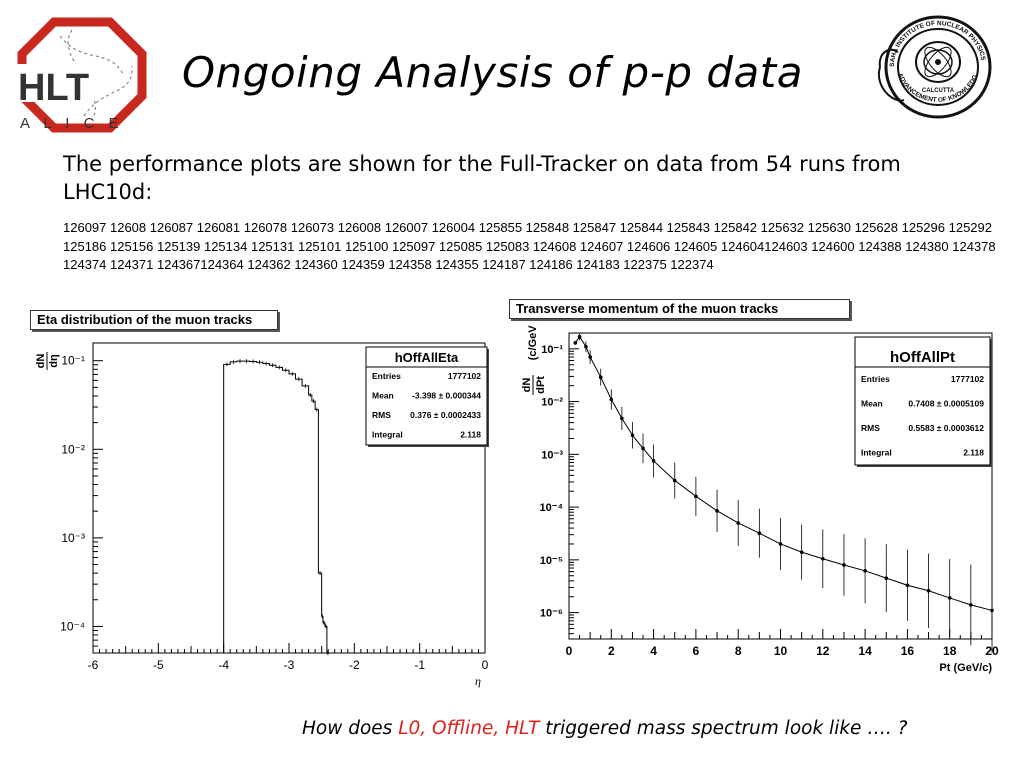 The width and height of the screenshot is (1024, 768). I want to click on pt-stats-value: 2.118, so click(973, 453).